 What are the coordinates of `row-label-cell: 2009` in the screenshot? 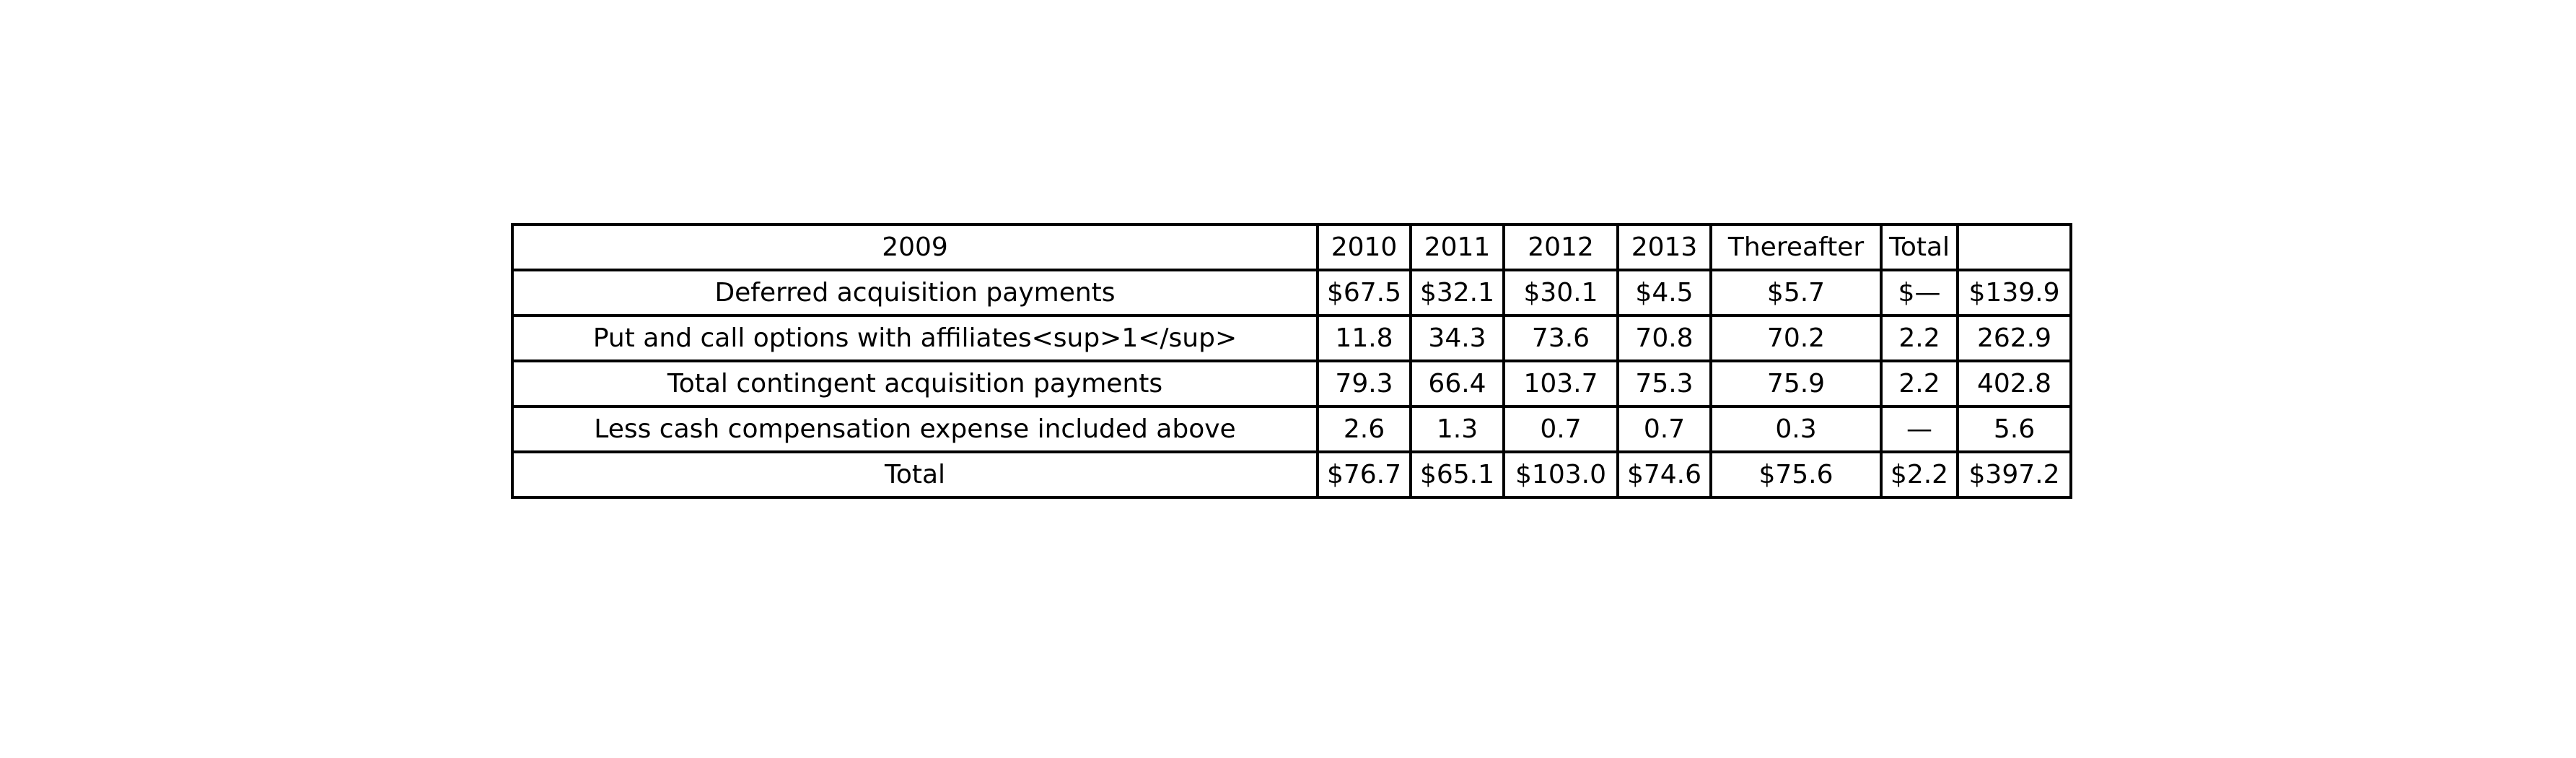 It's located at (915, 247).